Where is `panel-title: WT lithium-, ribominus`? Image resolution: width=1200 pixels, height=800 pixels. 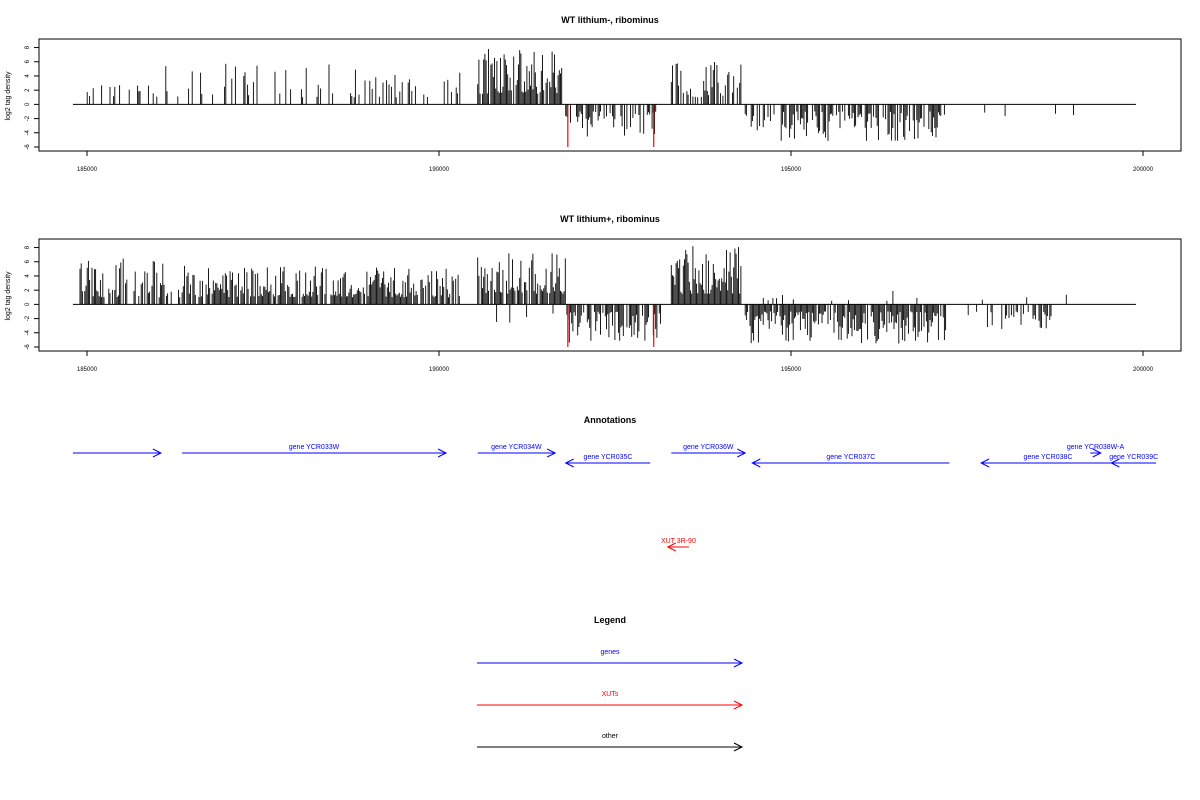 panel-title: WT lithium-, ribominus is located at coordinates (610, 20).